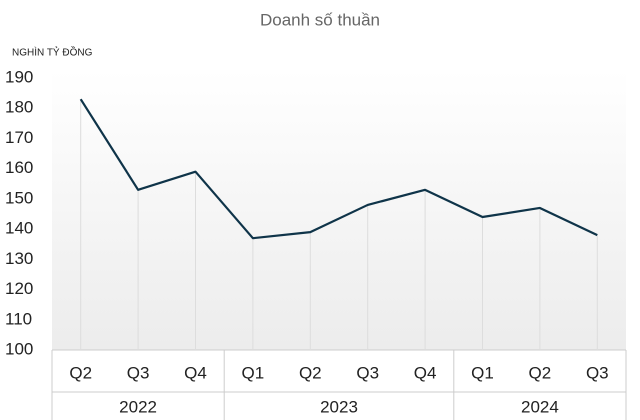  What do you see at coordinates (138, 406) in the screenshot?
I see `group-label: 2022` at bounding box center [138, 406].